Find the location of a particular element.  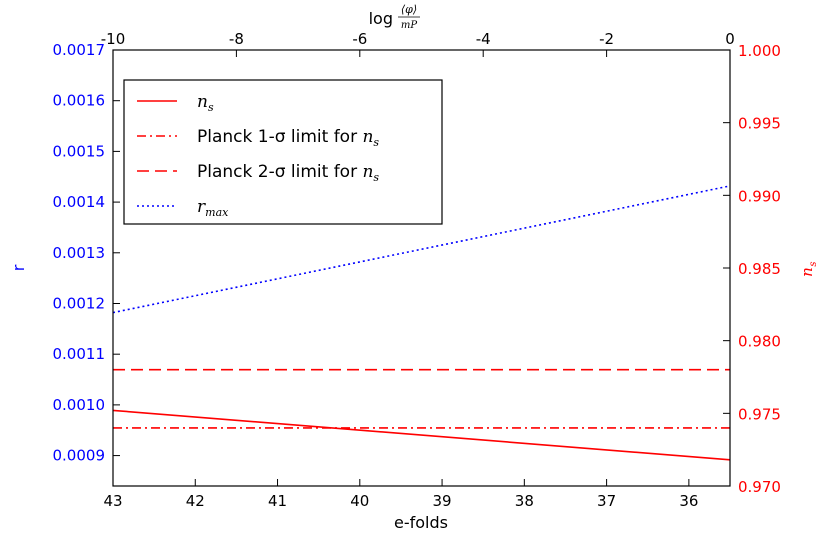

x-bottom-tick-label: 40 is located at coordinates (359, 501).